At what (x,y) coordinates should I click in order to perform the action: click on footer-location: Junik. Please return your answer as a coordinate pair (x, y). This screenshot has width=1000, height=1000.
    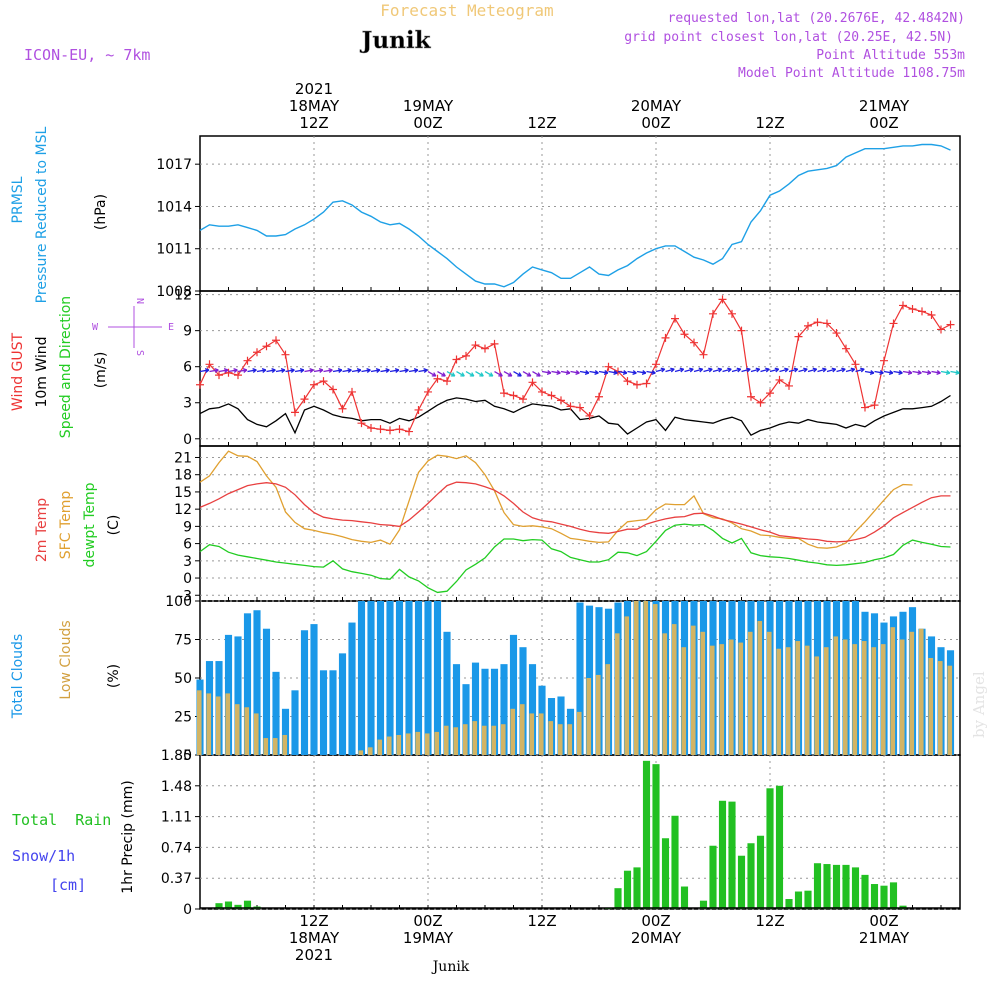
    Looking at the image, I should click on (450, 967).